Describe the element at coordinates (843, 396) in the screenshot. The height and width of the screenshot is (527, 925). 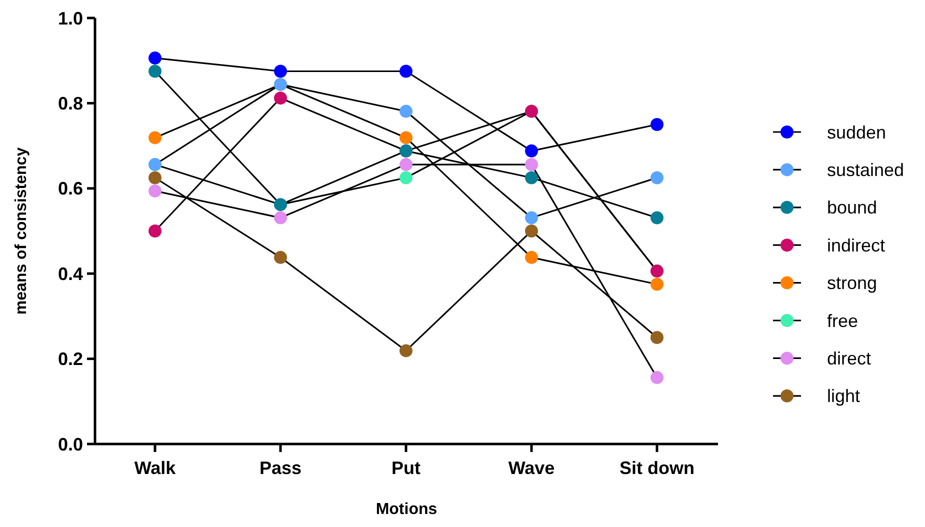
I see `legend-label: light` at that location.